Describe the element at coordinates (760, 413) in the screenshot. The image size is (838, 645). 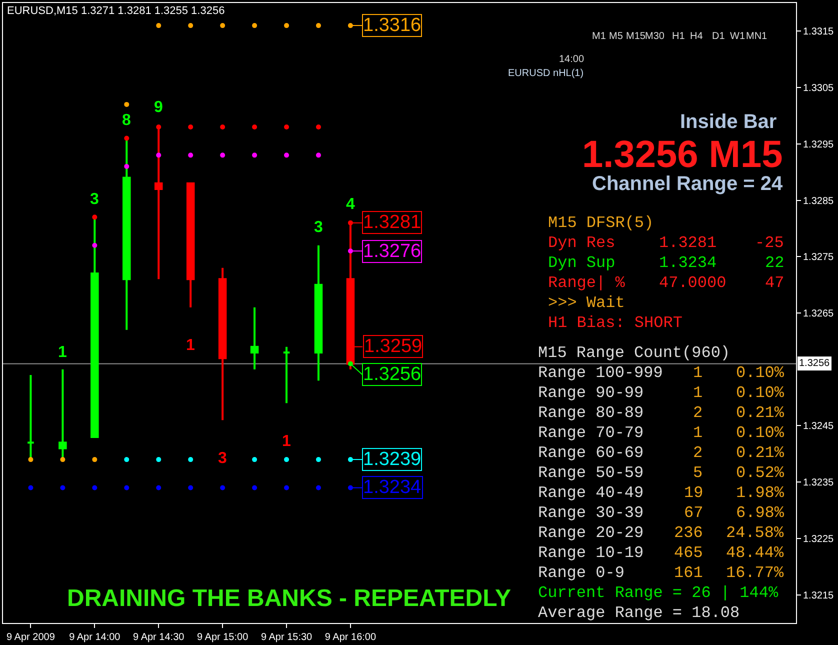
I see `annotation: 0.21%` at that location.